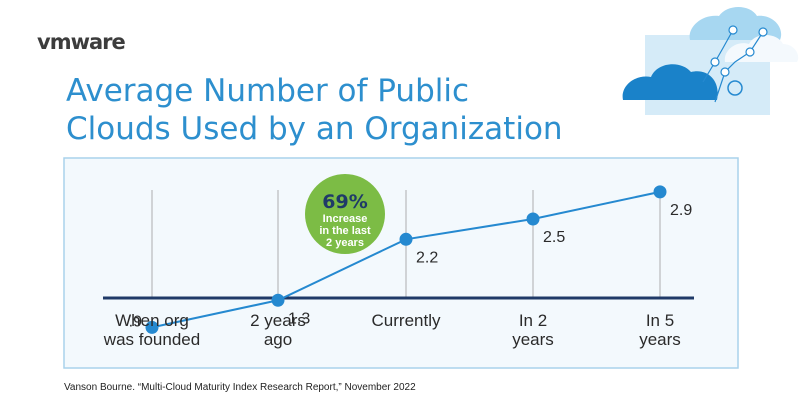  What do you see at coordinates (660, 339) in the screenshot?
I see `tick-label-4-1: years` at bounding box center [660, 339].